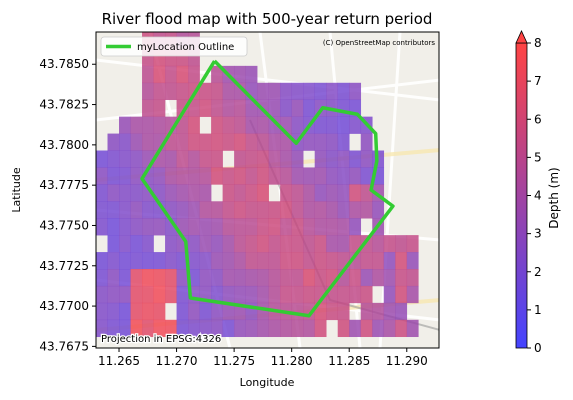 This screenshot has width=573, height=400. Describe the element at coordinates (538, 119) in the screenshot. I see `colorbar-tick-label: 6` at that location.